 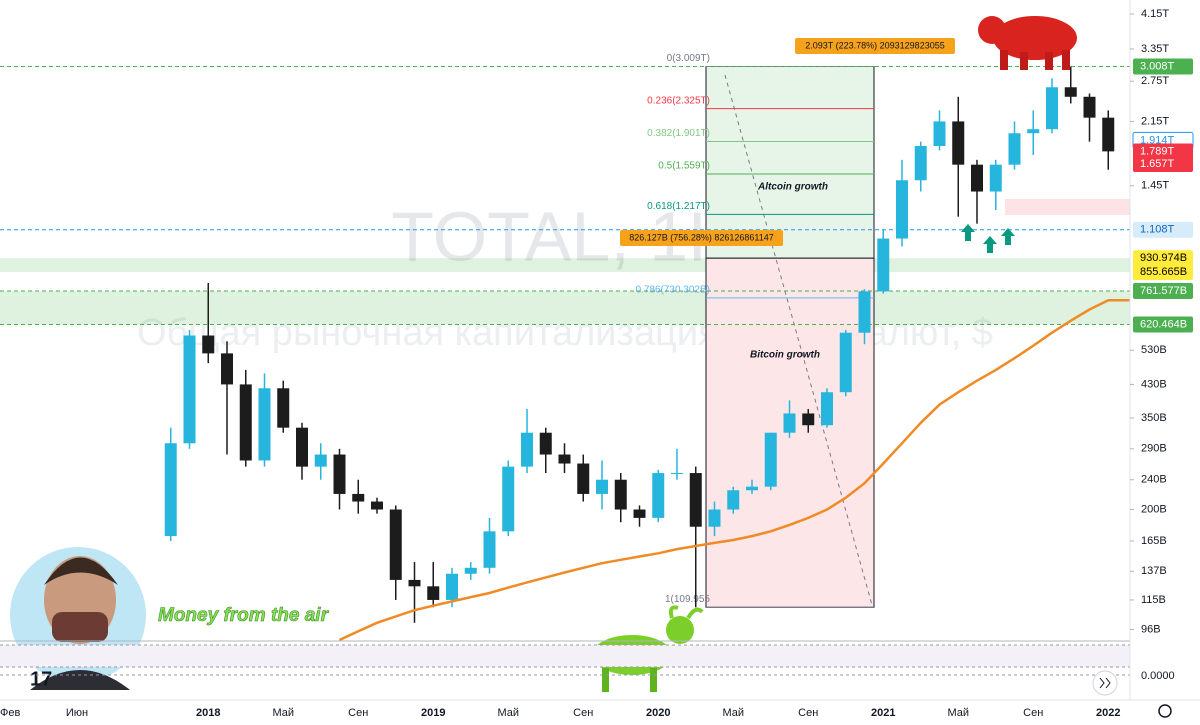 I want to click on tv-logo: 17, so click(x=41, y=679).